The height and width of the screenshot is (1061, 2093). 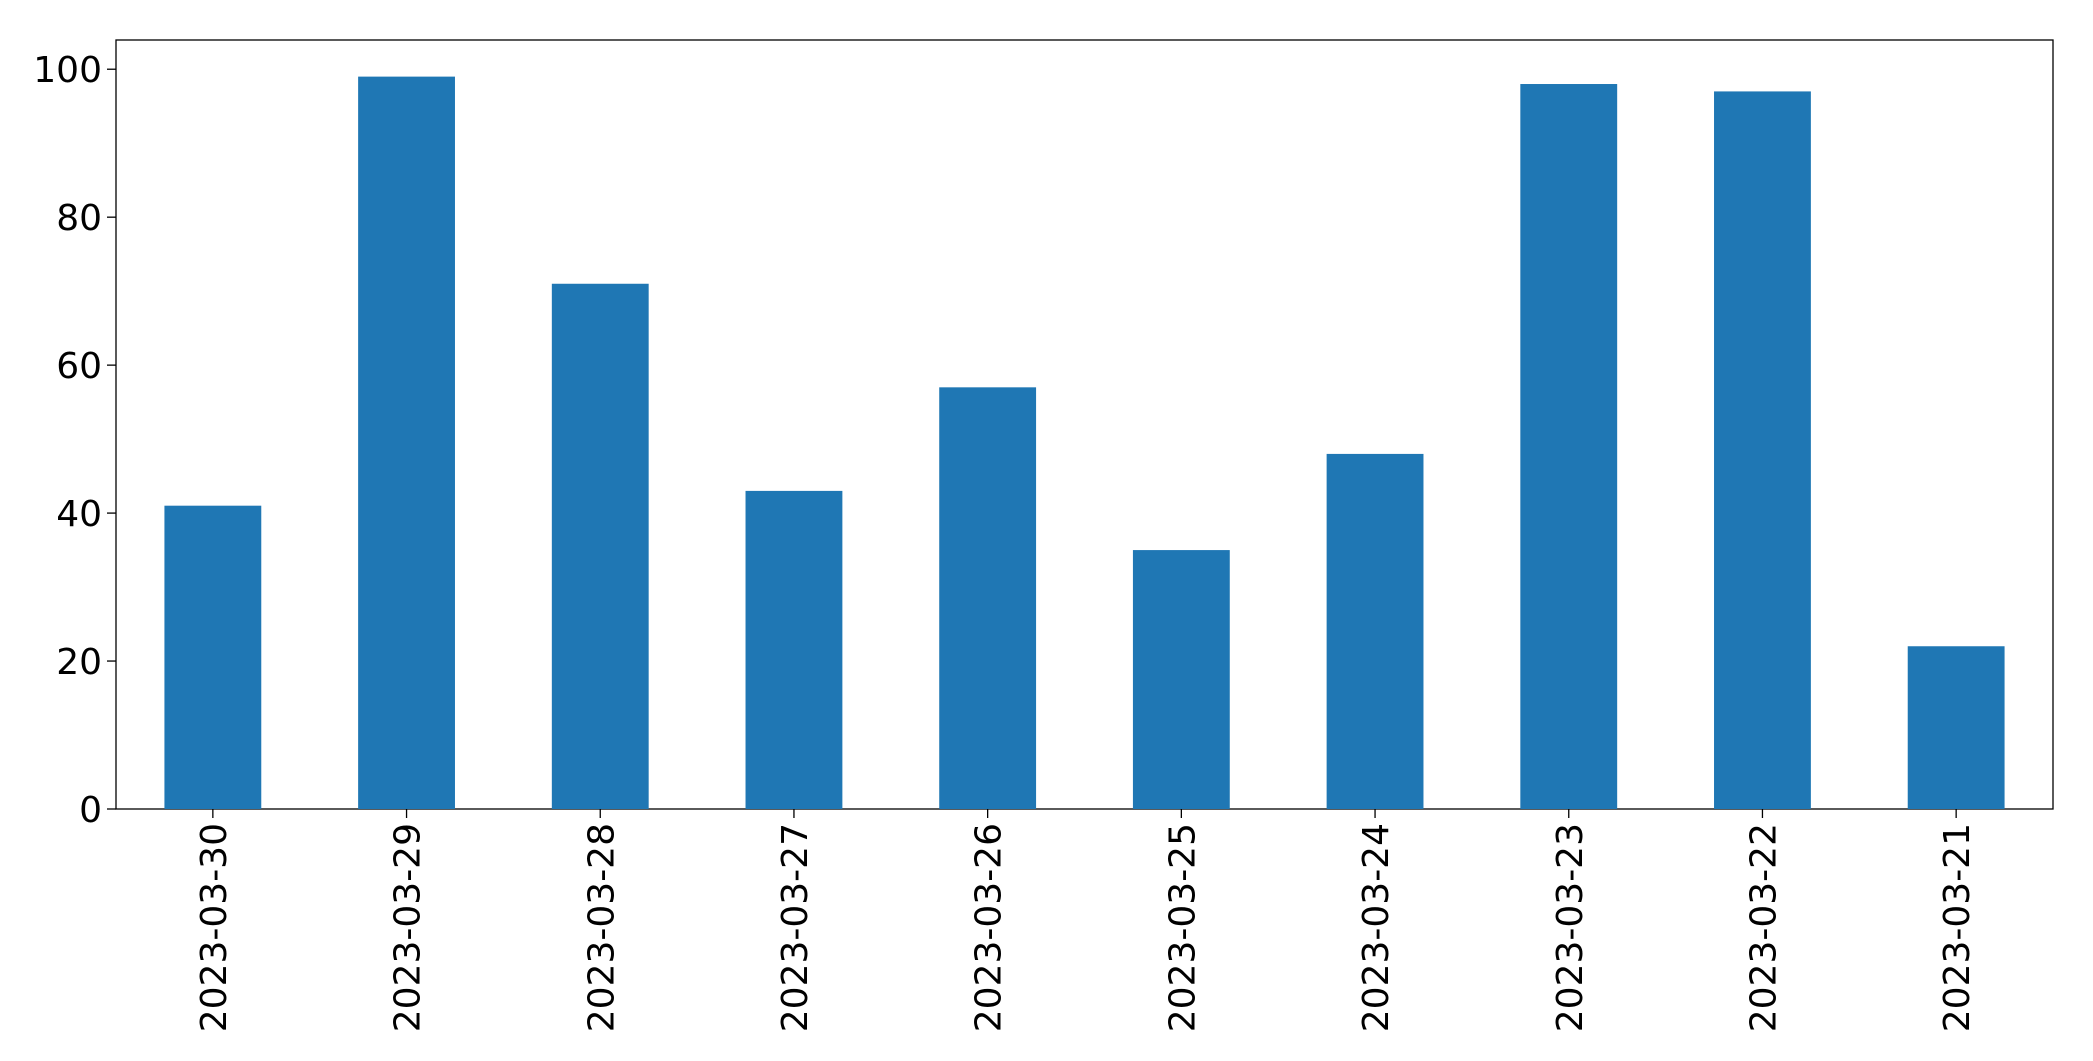 What do you see at coordinates (795, 927) in the screenshot?
I see `x-tick-label: 2023-03-27` at bounding box center [795, 927].